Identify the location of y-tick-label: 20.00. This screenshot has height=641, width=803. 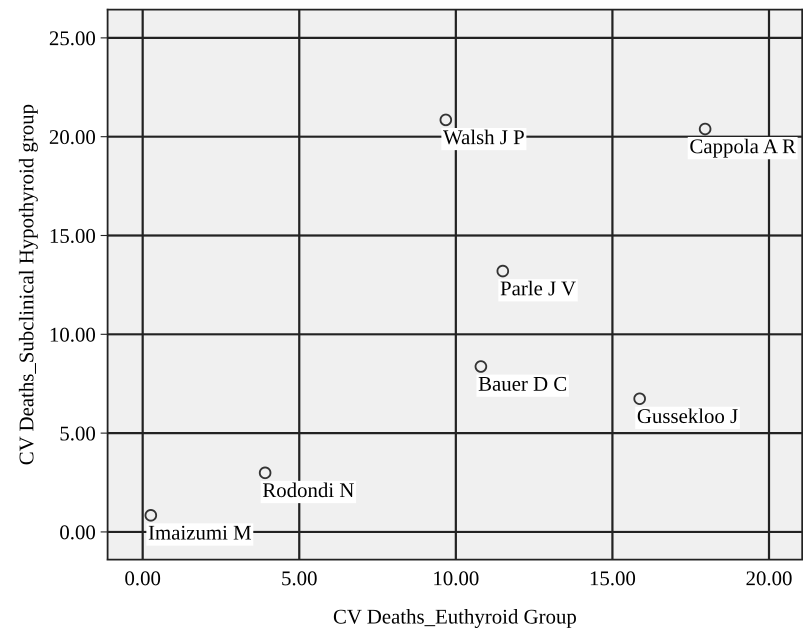
(72, 137).